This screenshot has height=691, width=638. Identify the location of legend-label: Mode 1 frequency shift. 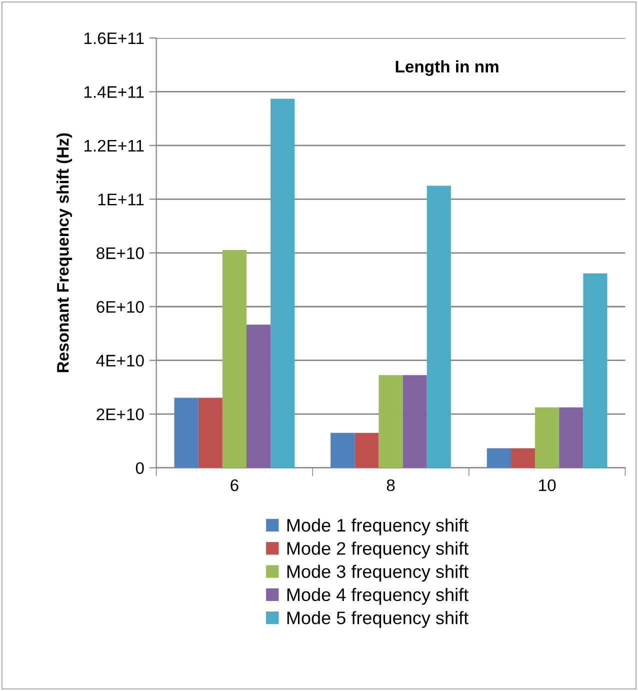
(377, 527).